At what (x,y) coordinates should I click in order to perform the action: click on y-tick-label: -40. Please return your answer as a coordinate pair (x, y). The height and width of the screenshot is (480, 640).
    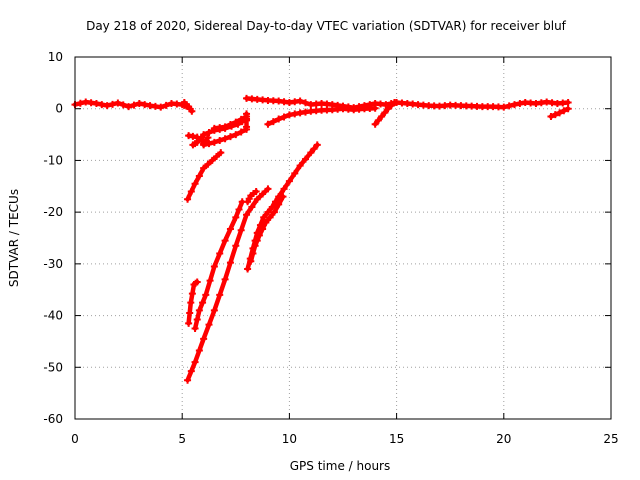
    Looking at the image, I should click on (53, 316).